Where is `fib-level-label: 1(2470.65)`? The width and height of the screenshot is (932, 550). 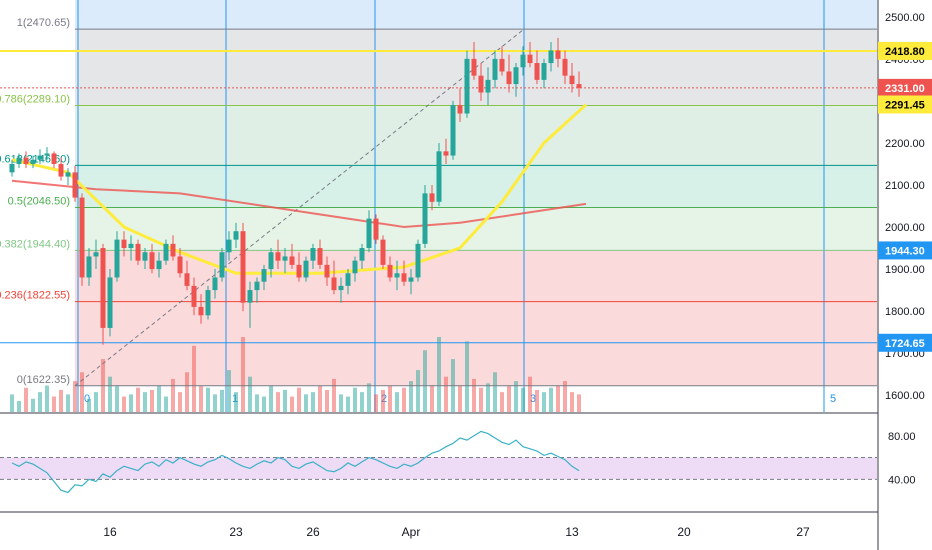 fib-level-label: 1(2470.65) is located at coordinates (43, 23).